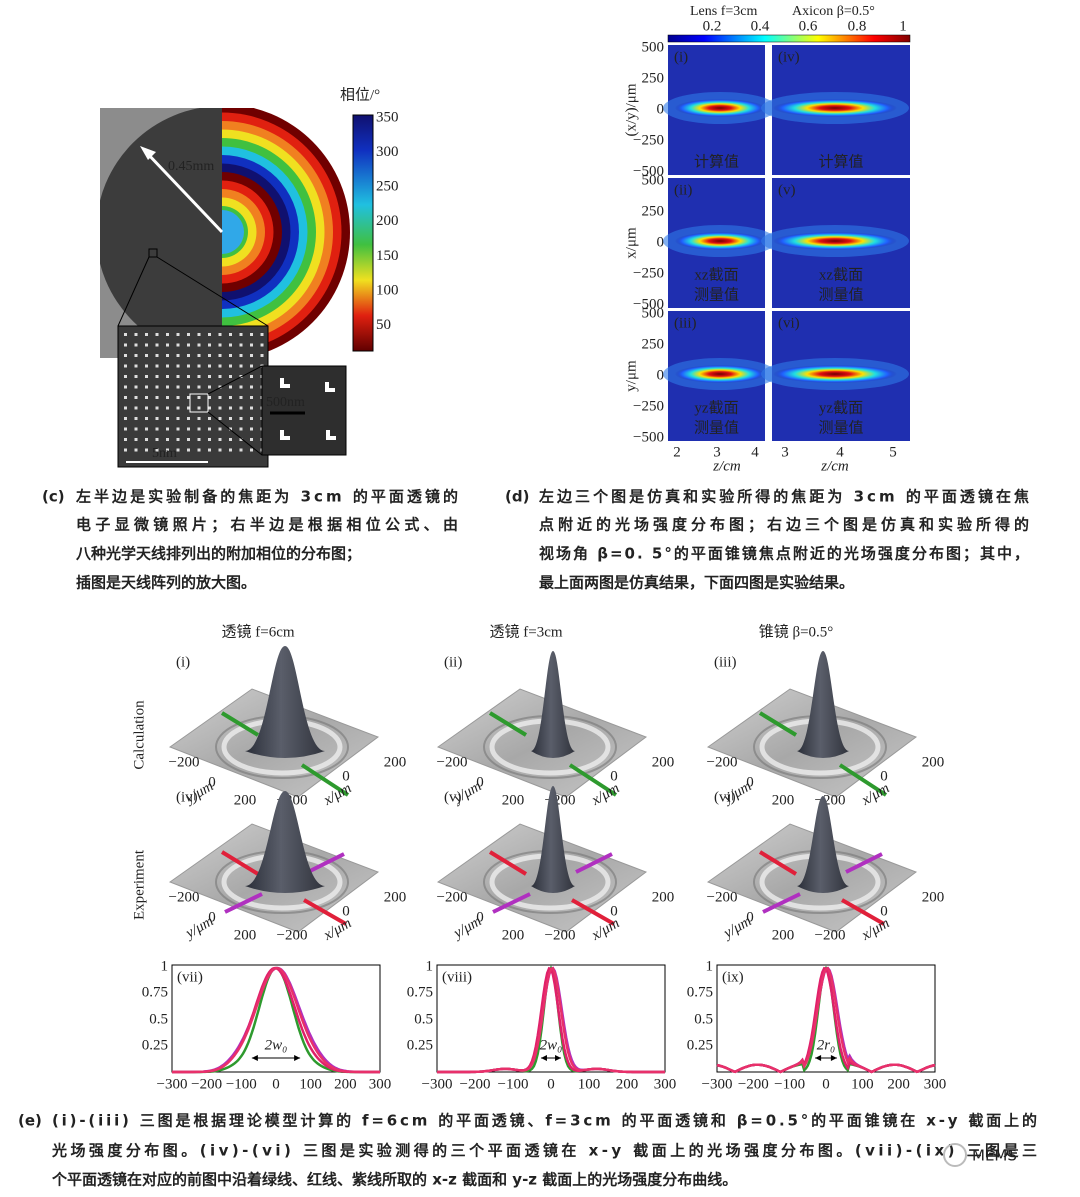 The image size is (1080, 1197). What do you see at coordinates (551, 1058) in the screenshot?
I see `arrow-head` at bounding box center [551, 1058].